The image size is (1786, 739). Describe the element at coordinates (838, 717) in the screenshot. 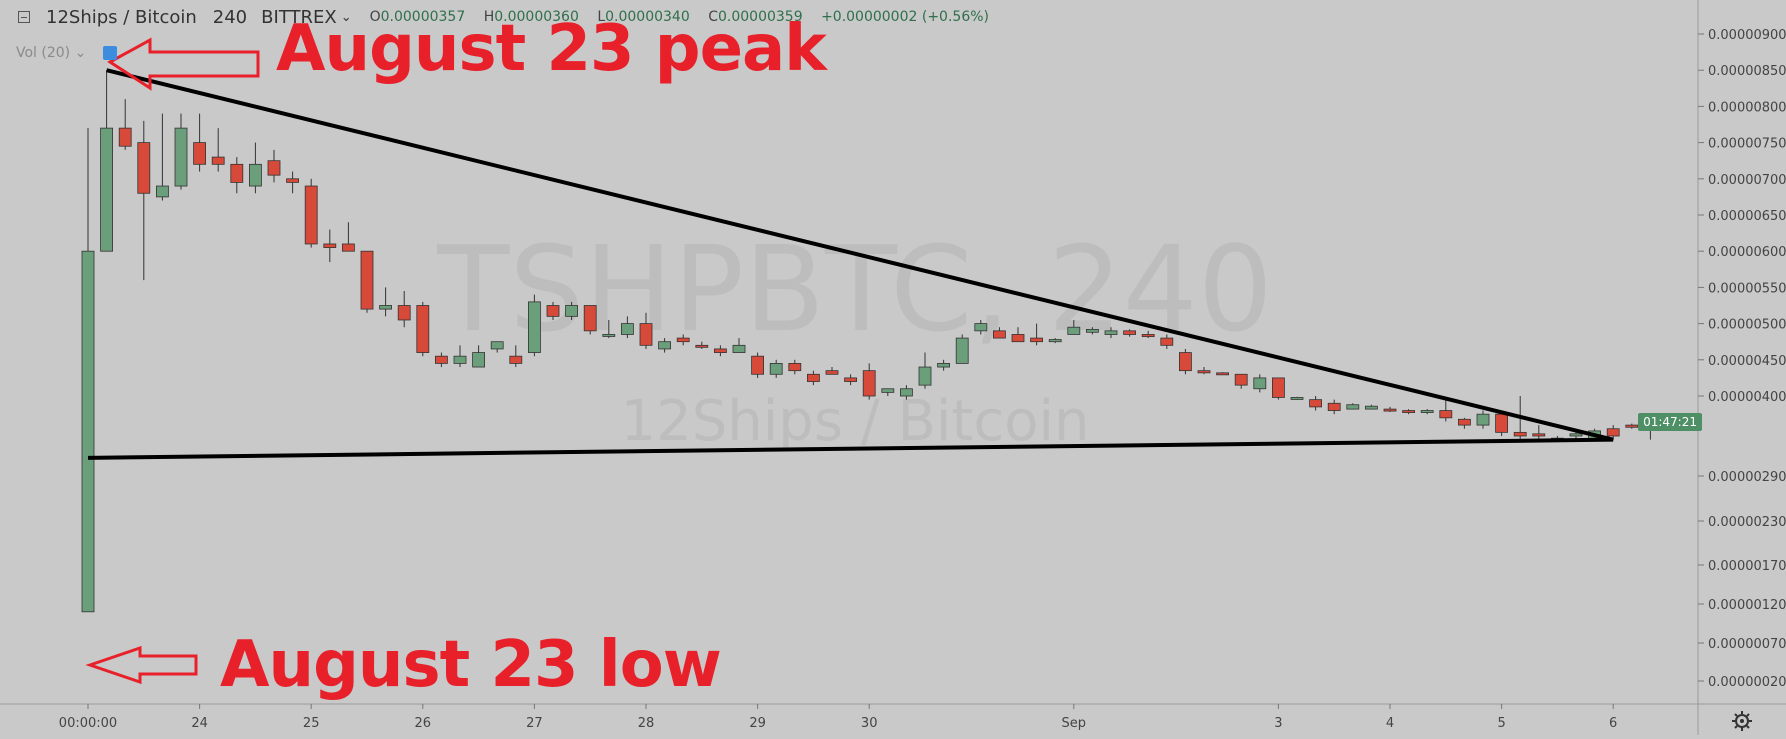

I see `time-axis: 00:00:00 24 25 26 27 28 29 30 Sep 3 4 5 6` at that location.